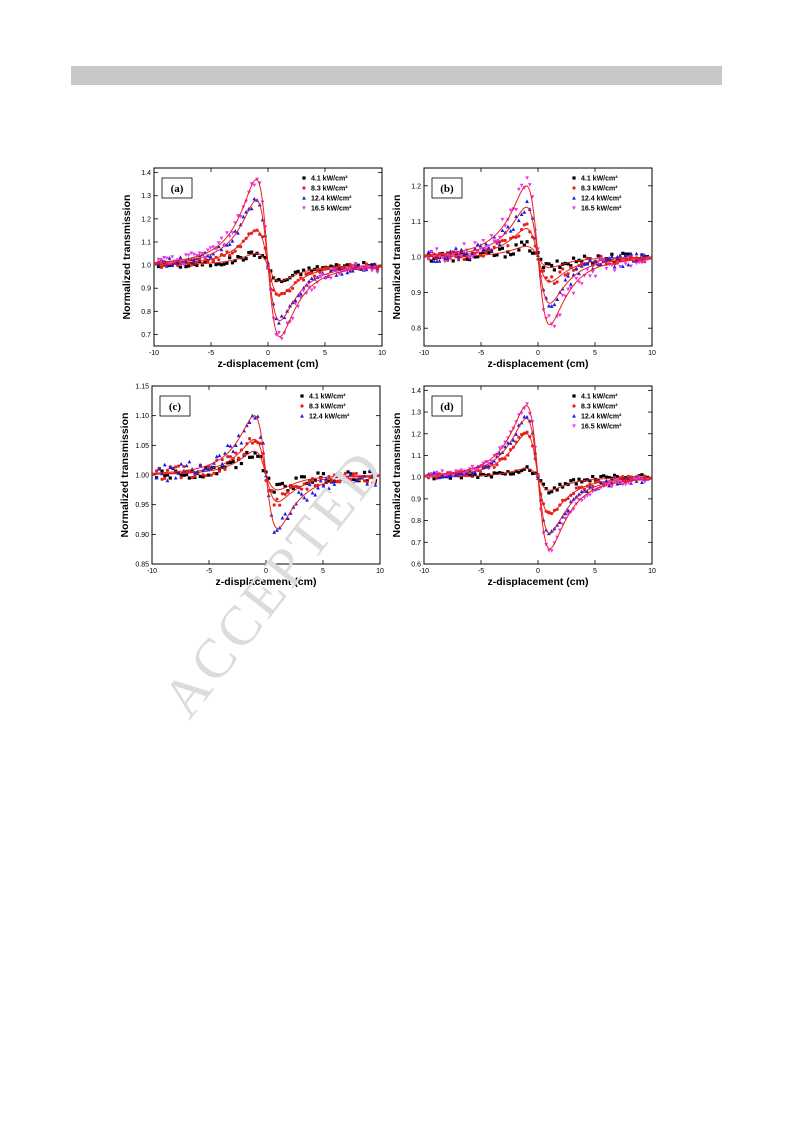 The width and height of the screenshot is (793, 1123). I want to click on y-tick-label: 1.0, so click(416, 258).